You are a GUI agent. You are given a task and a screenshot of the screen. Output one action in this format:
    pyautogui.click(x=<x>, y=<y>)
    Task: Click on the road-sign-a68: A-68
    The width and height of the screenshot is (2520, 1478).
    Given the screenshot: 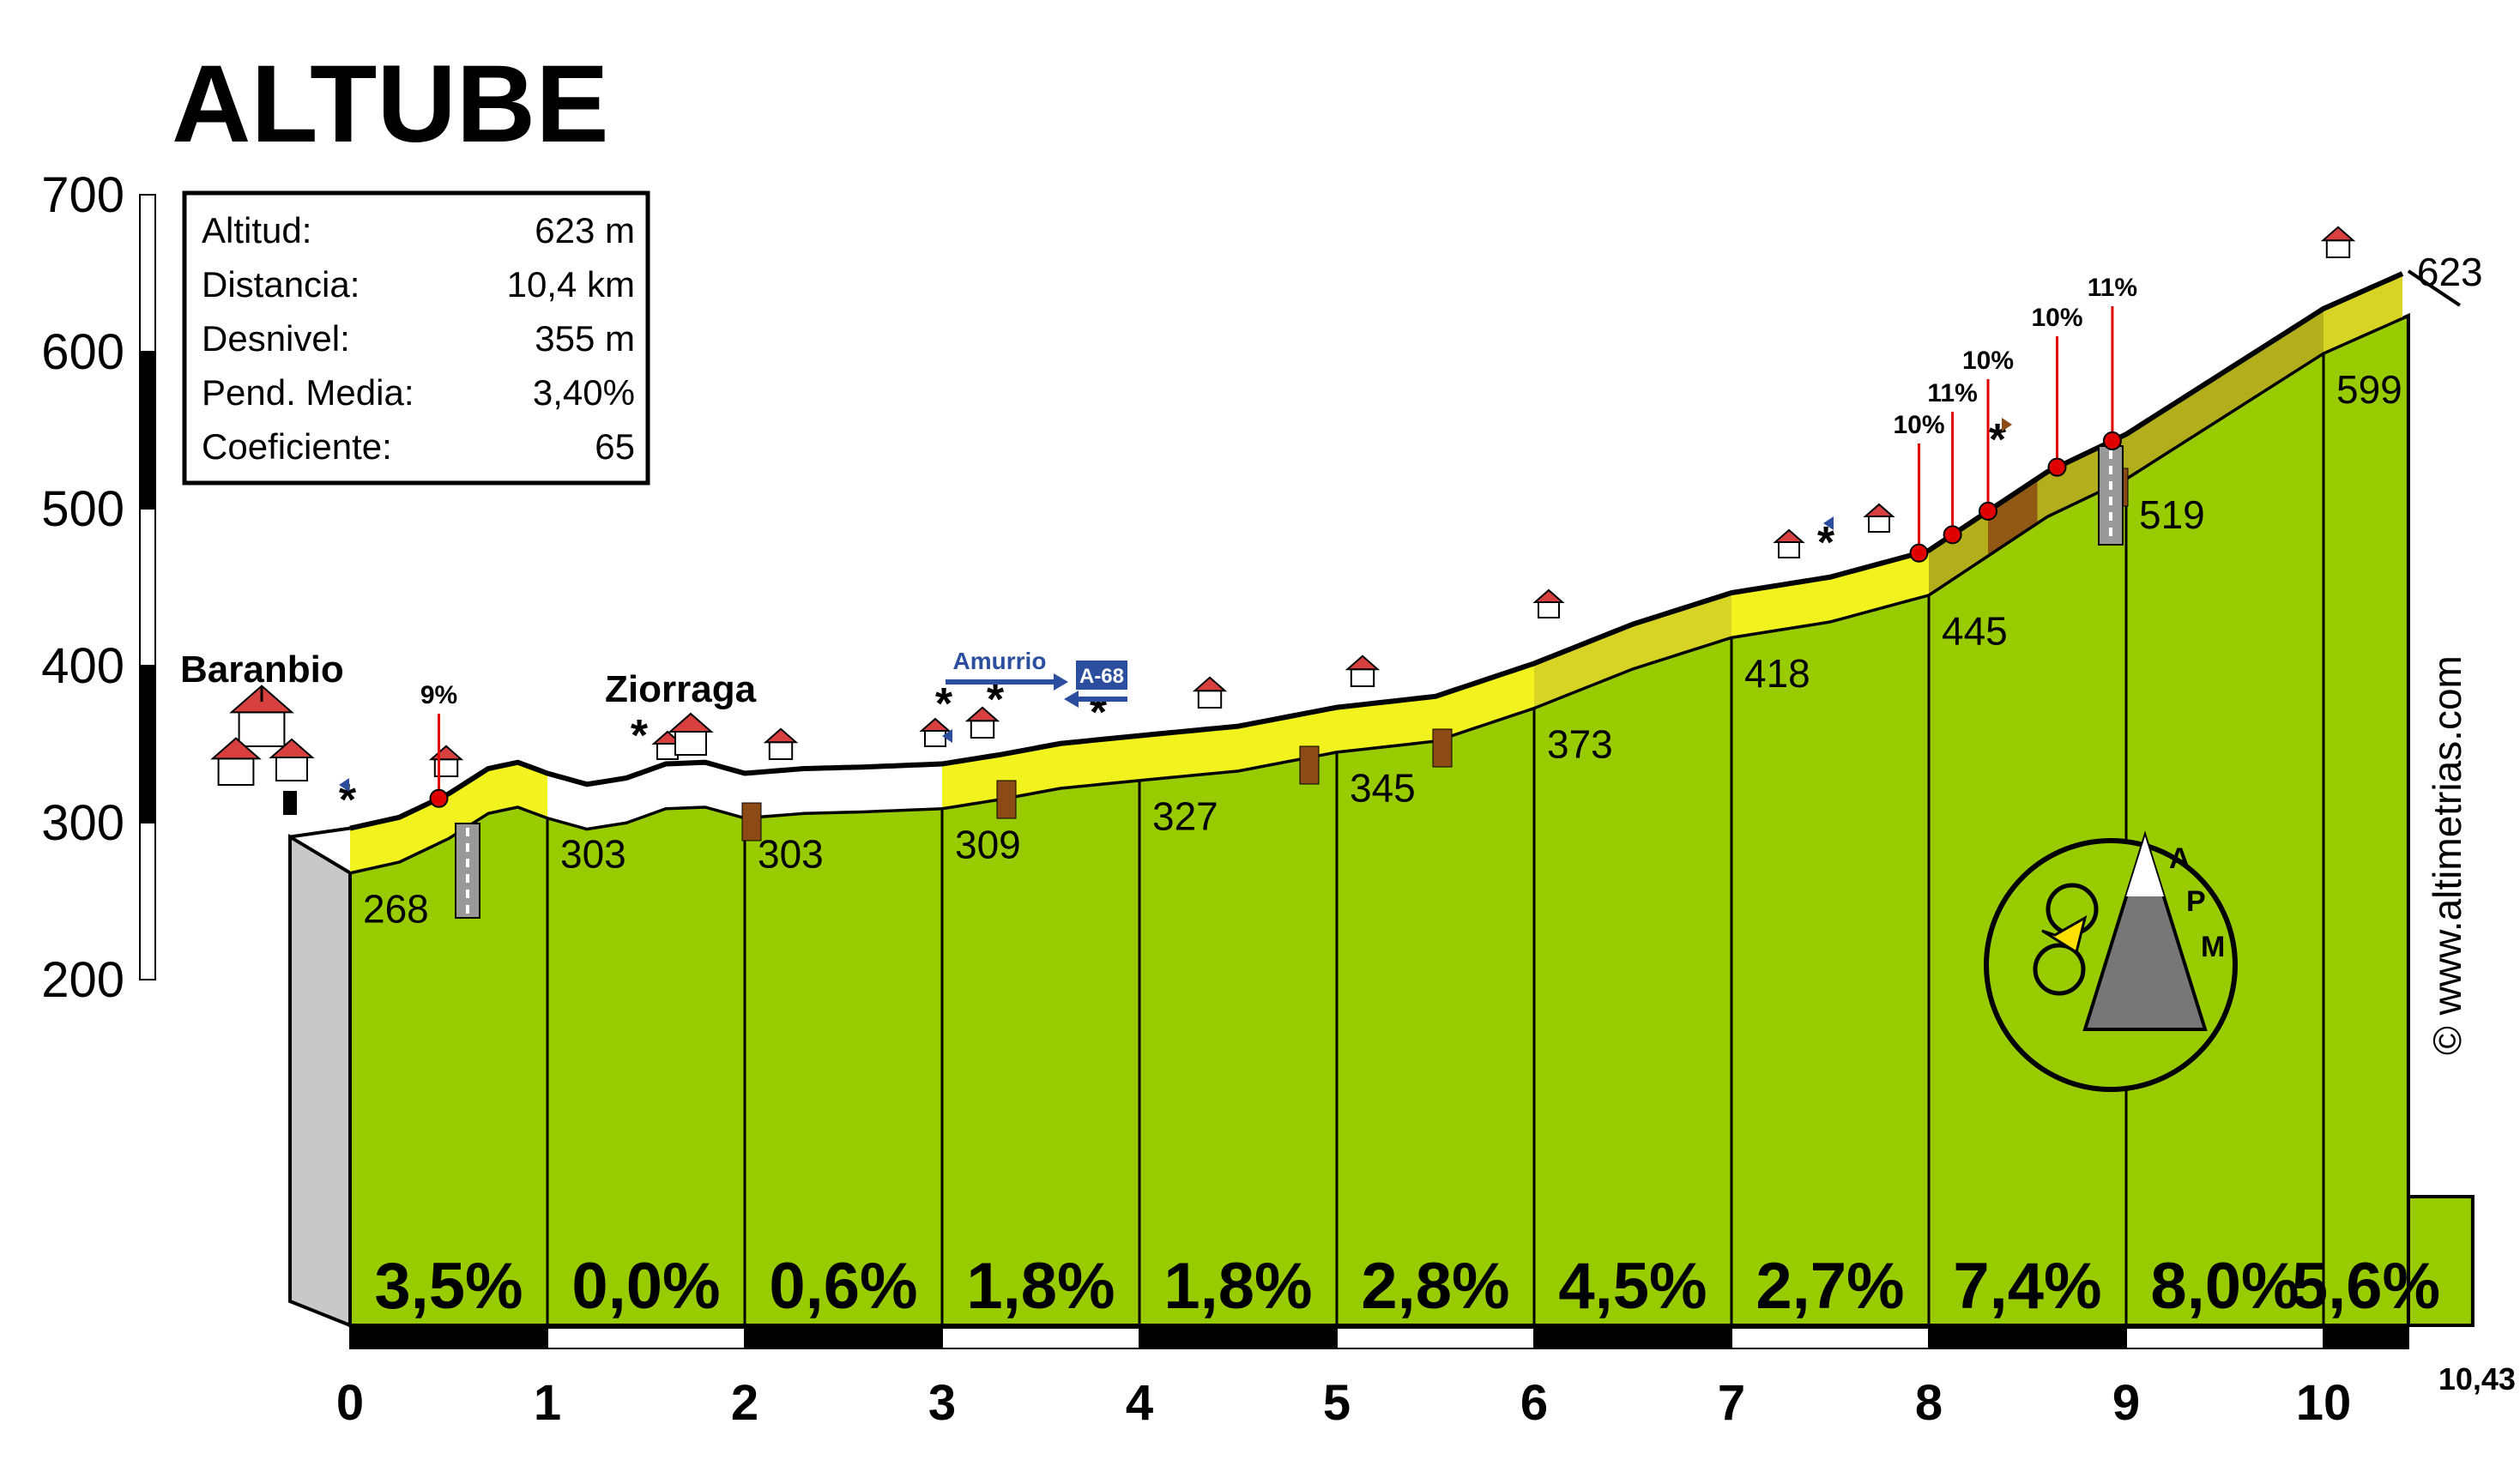 What is the action you would take?
    pyautogui.click(x=1095, y=684)
    